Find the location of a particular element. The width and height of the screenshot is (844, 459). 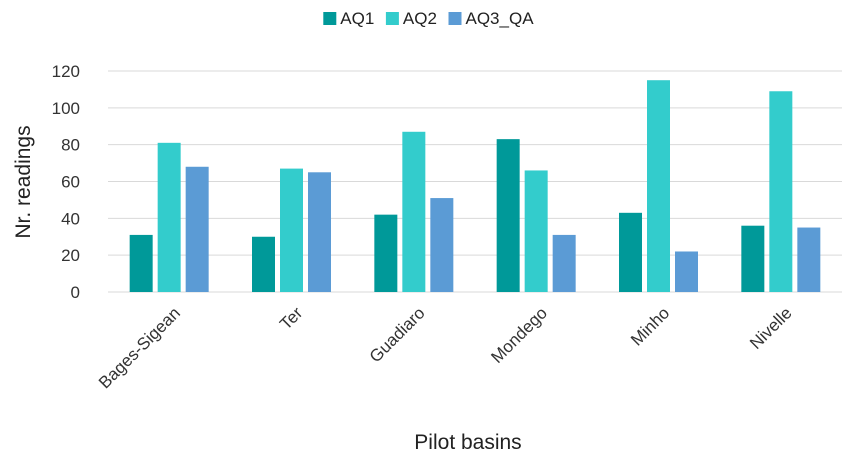

x-tick-label: Ter is located at coordinates (291, 318).